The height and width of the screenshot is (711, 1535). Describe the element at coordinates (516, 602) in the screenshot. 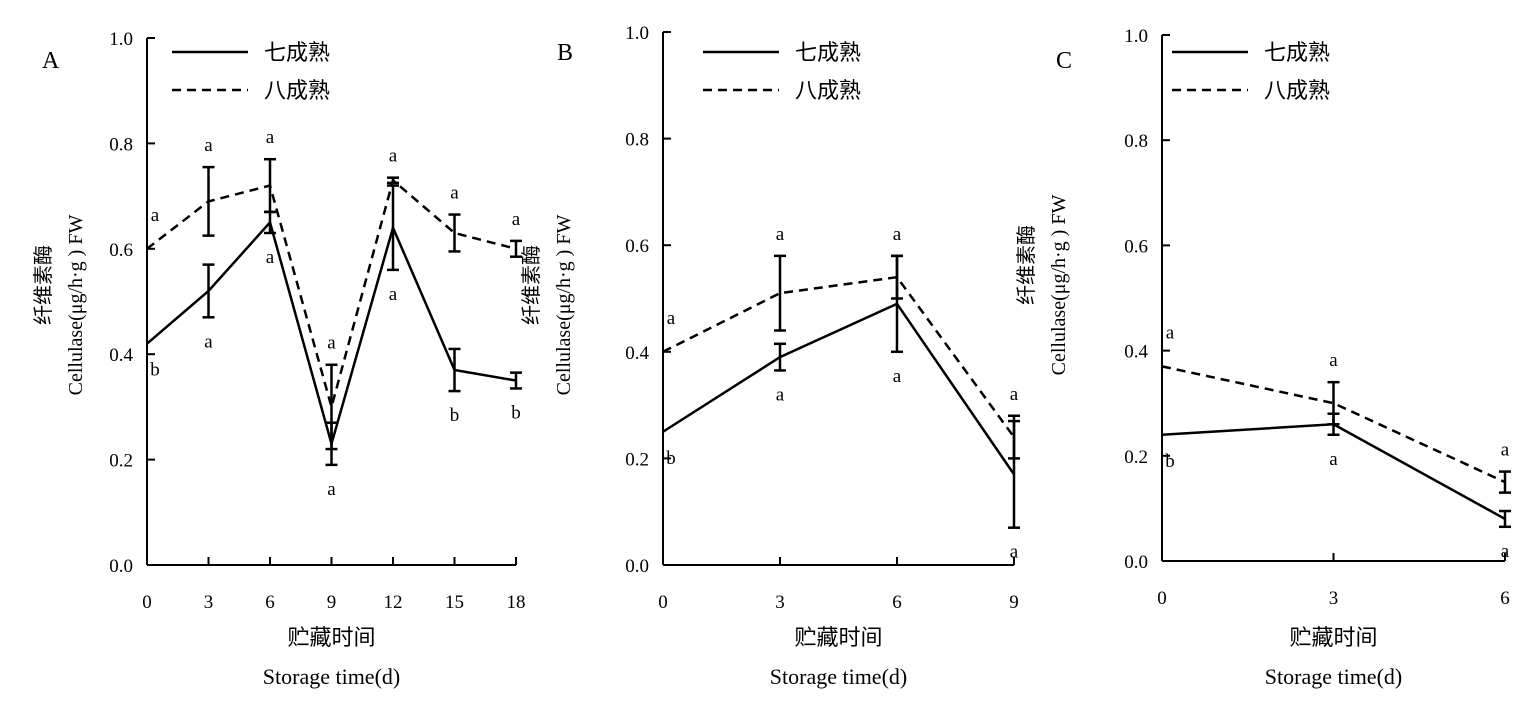

I see `x-tick-label: 18` at that location.